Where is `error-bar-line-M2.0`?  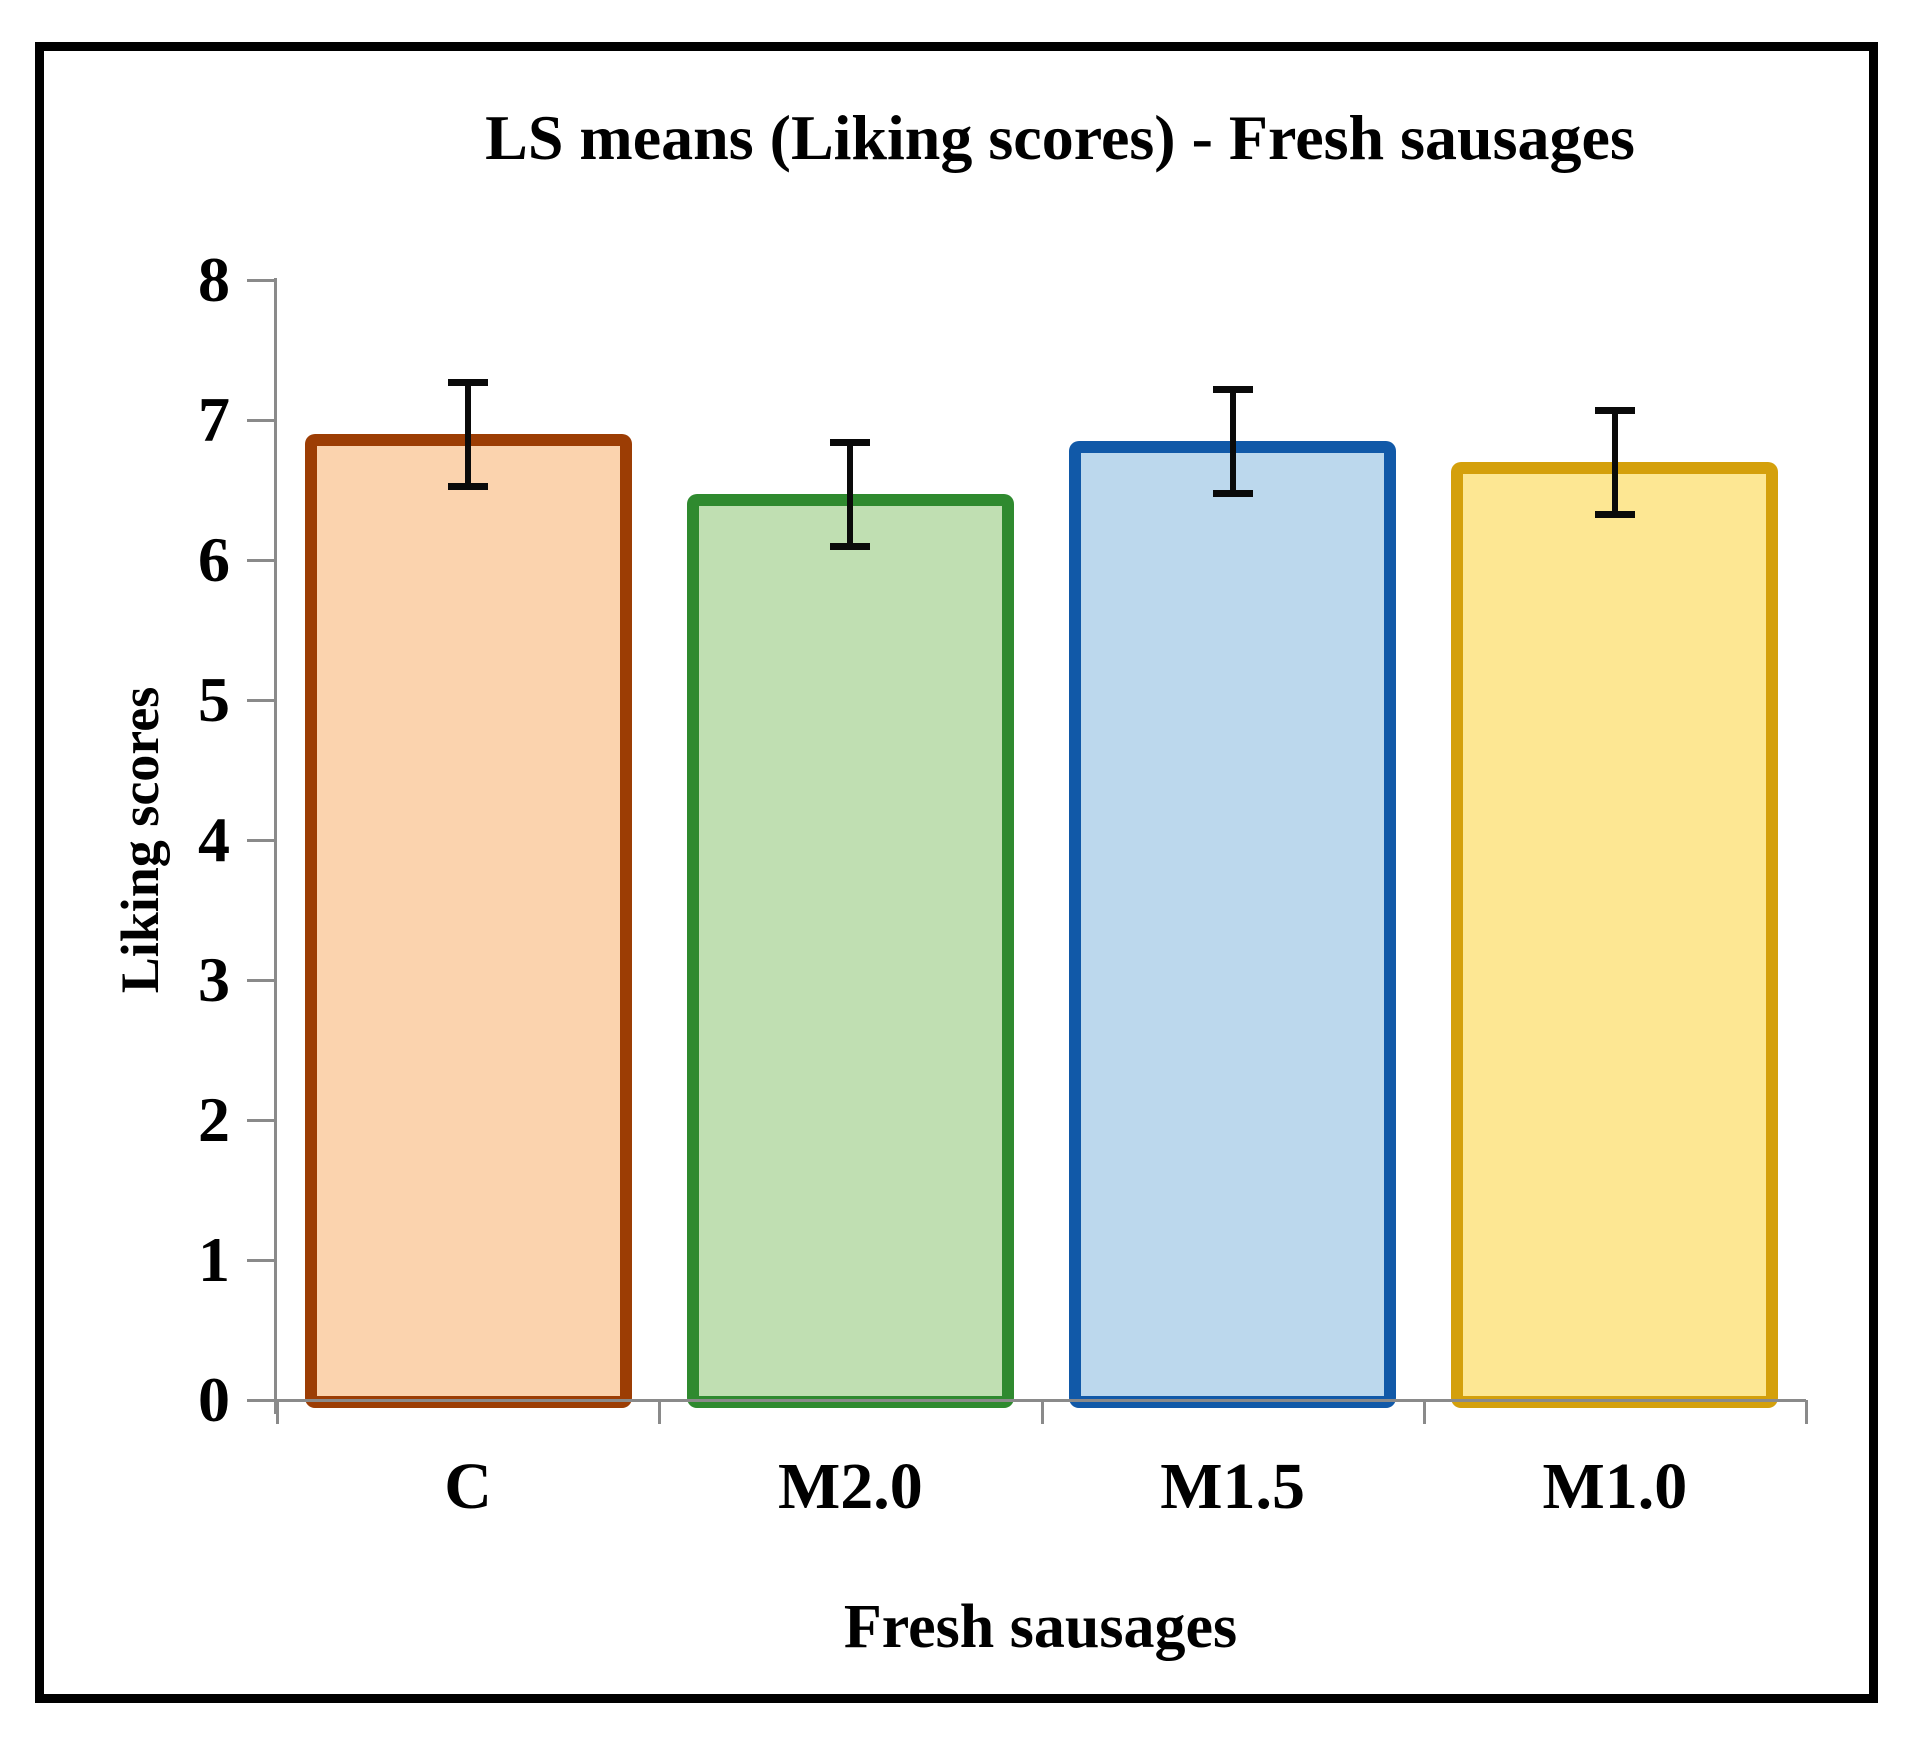 error-bar-line-M2.0 is located at coordinates (850, 494).